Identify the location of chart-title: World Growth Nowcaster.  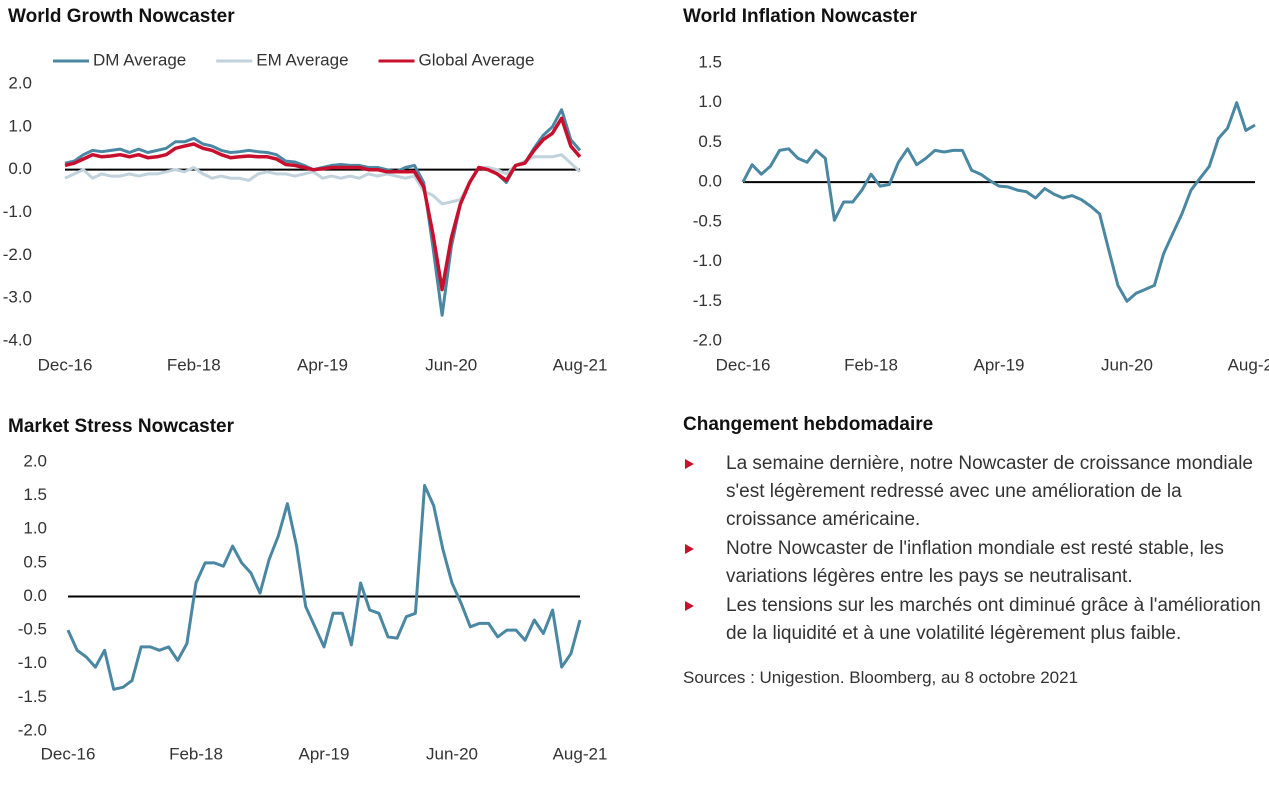
(121, 16).